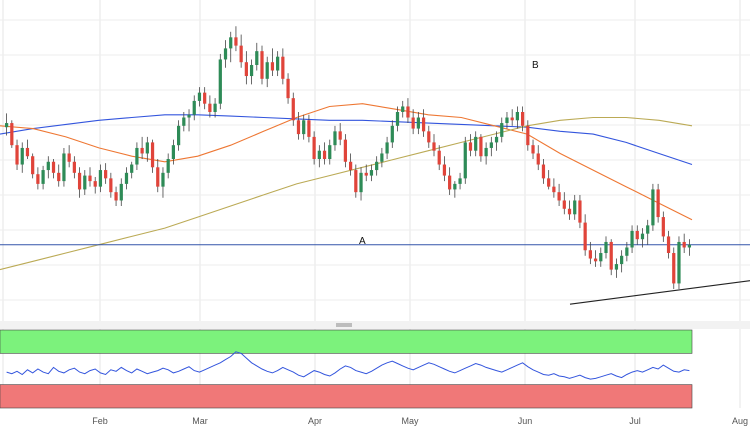  Describe the element at coordinates (348, 365) in the screenshot. I see `oscillator-line` at that location.